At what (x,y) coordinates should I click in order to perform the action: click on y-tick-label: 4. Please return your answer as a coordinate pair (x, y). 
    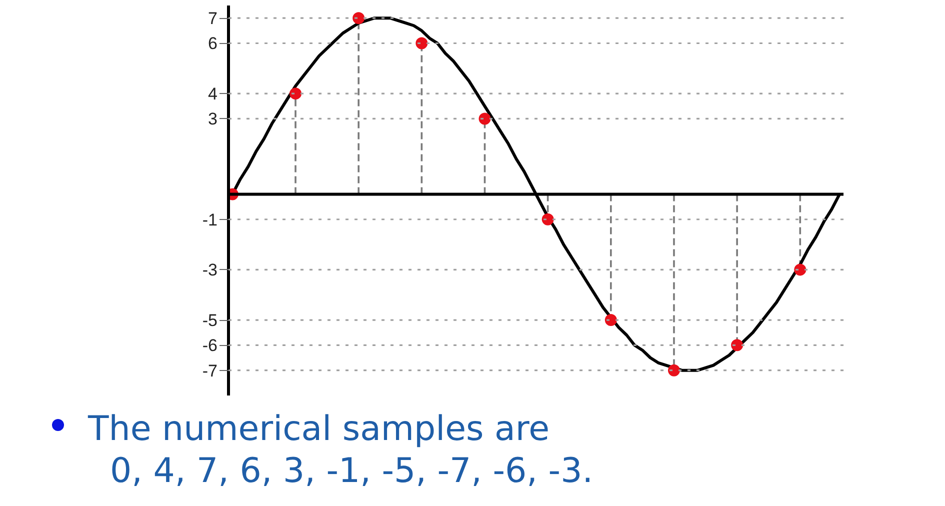
    Looking at the image, I should click on (213, 94).